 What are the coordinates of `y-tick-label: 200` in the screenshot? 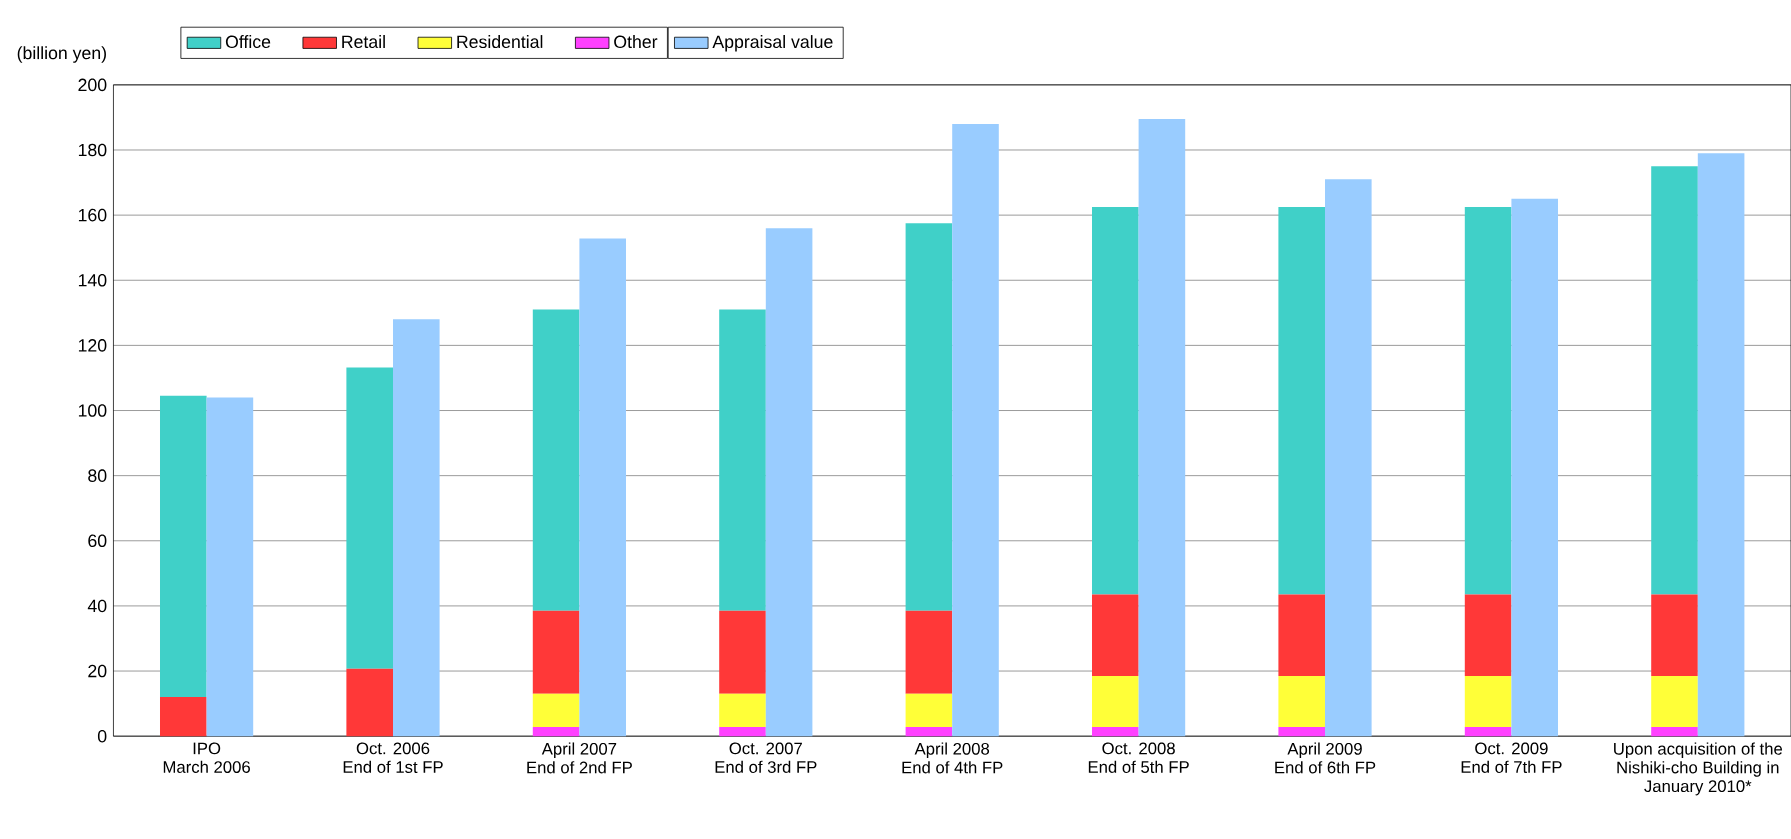 It's located at (92, 85).